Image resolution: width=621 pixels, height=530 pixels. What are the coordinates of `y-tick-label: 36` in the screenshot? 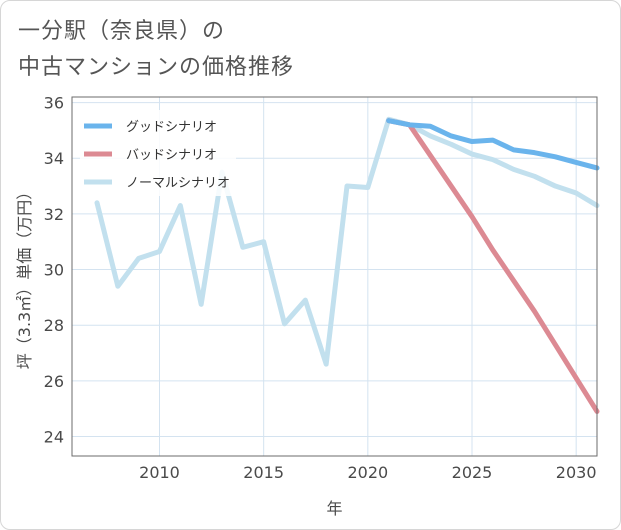 It's located at (54, 103).